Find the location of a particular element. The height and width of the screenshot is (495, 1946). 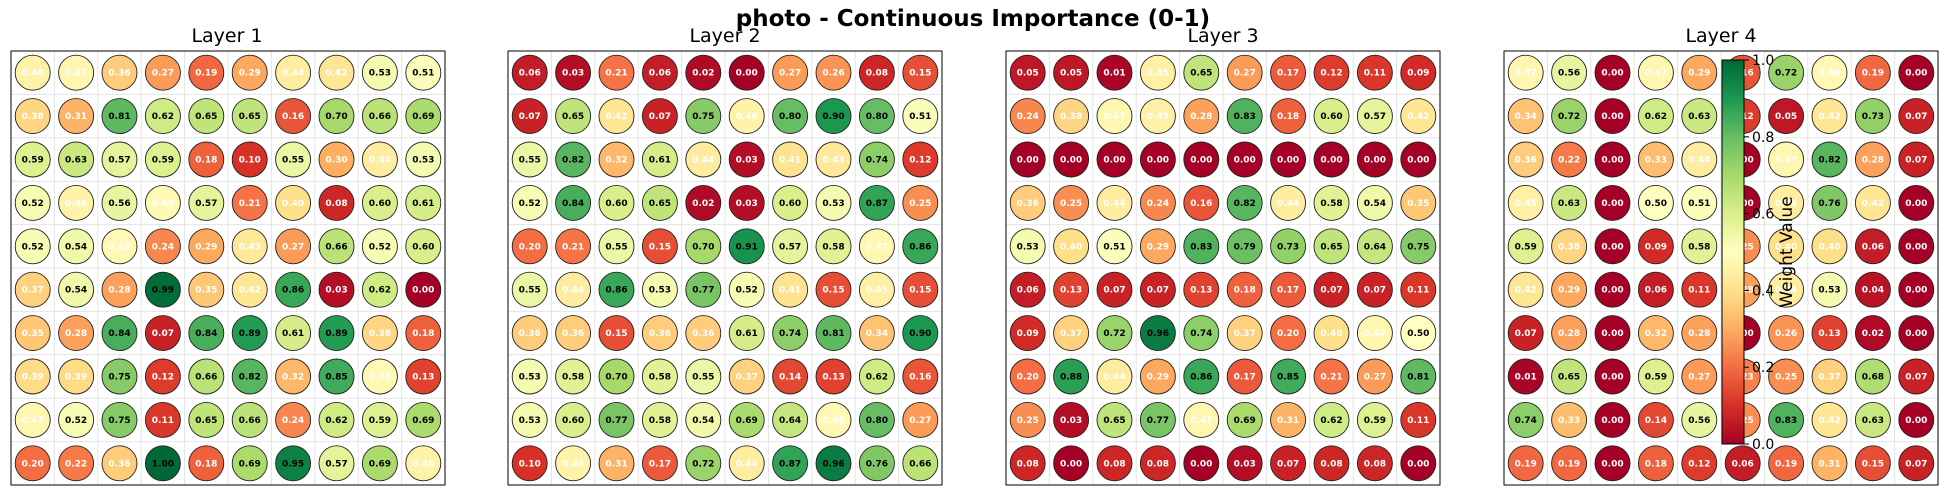

cell-value-label: 0.50 is located at coordinates (1656, 204).